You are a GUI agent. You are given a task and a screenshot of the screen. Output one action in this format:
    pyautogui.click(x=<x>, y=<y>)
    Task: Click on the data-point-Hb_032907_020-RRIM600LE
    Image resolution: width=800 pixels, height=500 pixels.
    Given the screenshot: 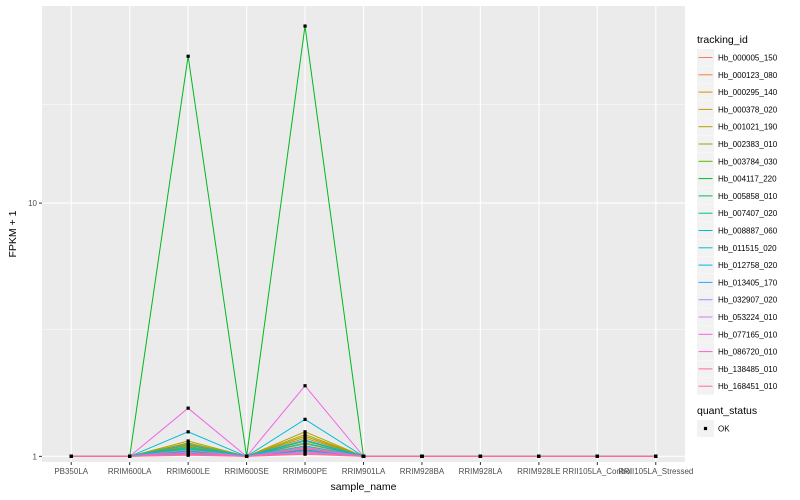 What is the action you would take?
    pyautogui.click(x=188, y=450)
    